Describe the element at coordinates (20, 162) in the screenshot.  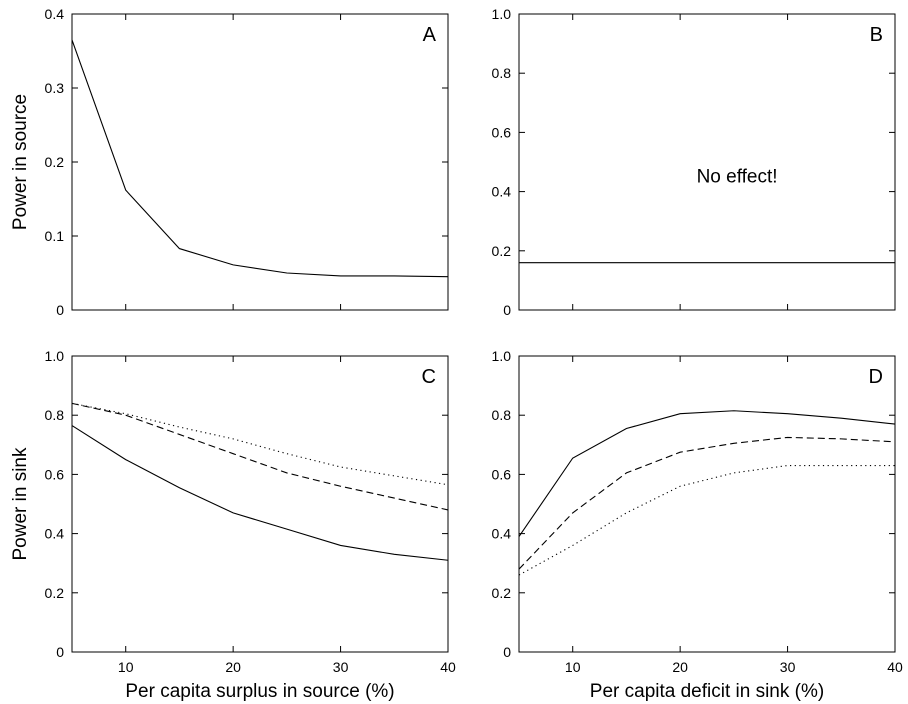
I see `y-axis-label: Power in source` at that location.